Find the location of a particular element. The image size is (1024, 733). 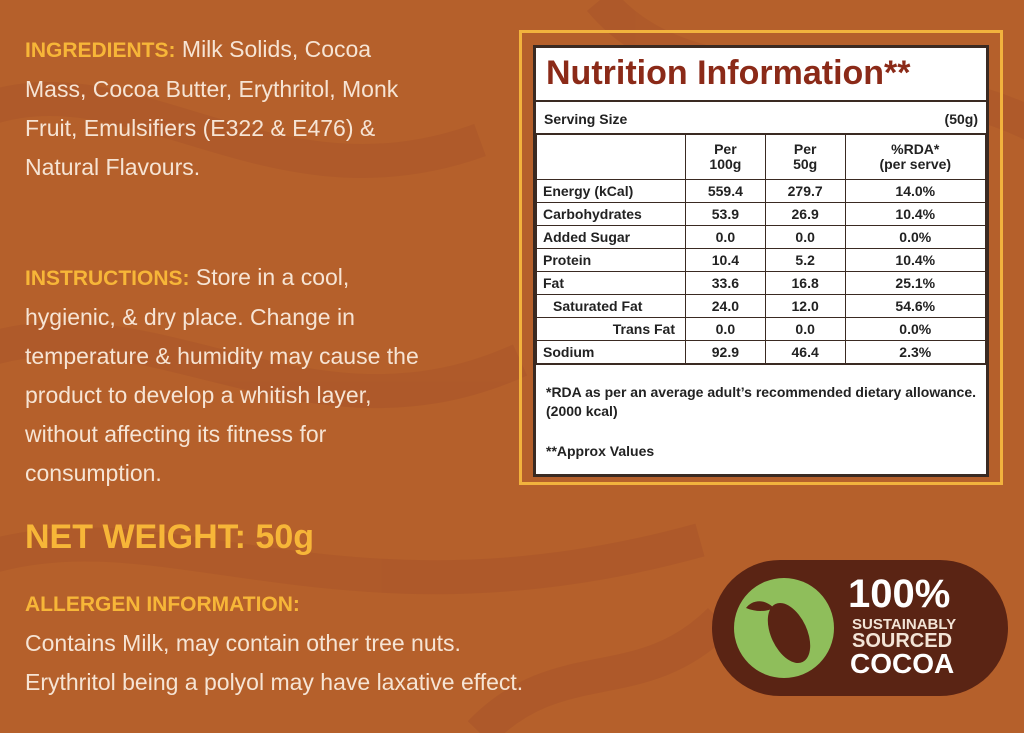

nutrient-name: Protein is located at coordinates (611, 260).